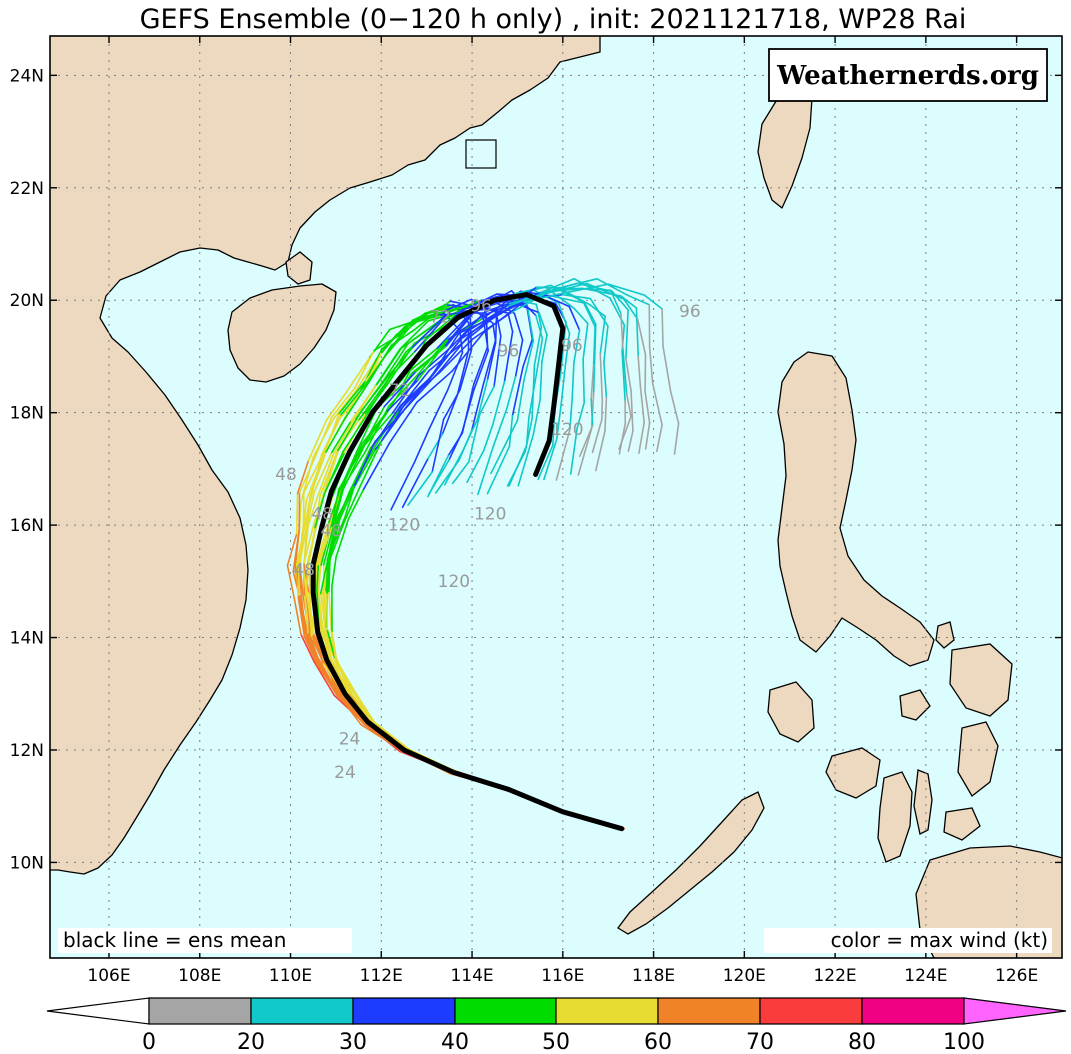 The width and height of the screenshot is (1071, 1054). Describe the element at coordinates (481, 154) in the screenshot. I see `hongkong-inset-box` at that location.